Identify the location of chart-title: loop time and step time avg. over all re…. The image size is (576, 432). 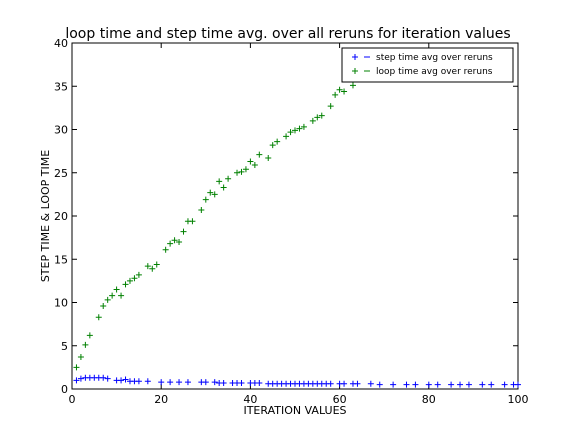
(287, 34).